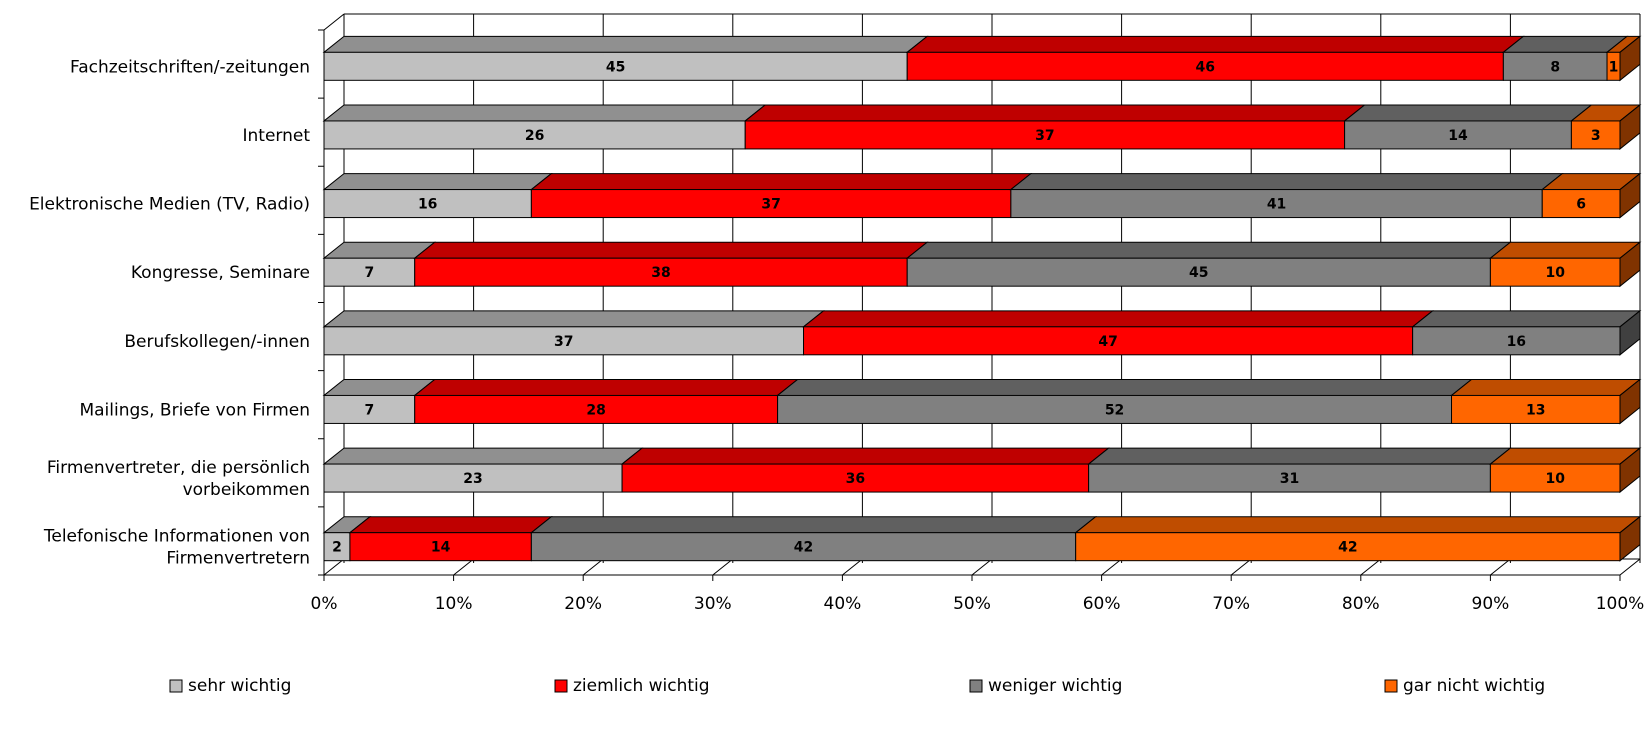 The height and width of the screenshot is (735, 1652). I want to click on bar-value-label: 8, so click(1555, 67).